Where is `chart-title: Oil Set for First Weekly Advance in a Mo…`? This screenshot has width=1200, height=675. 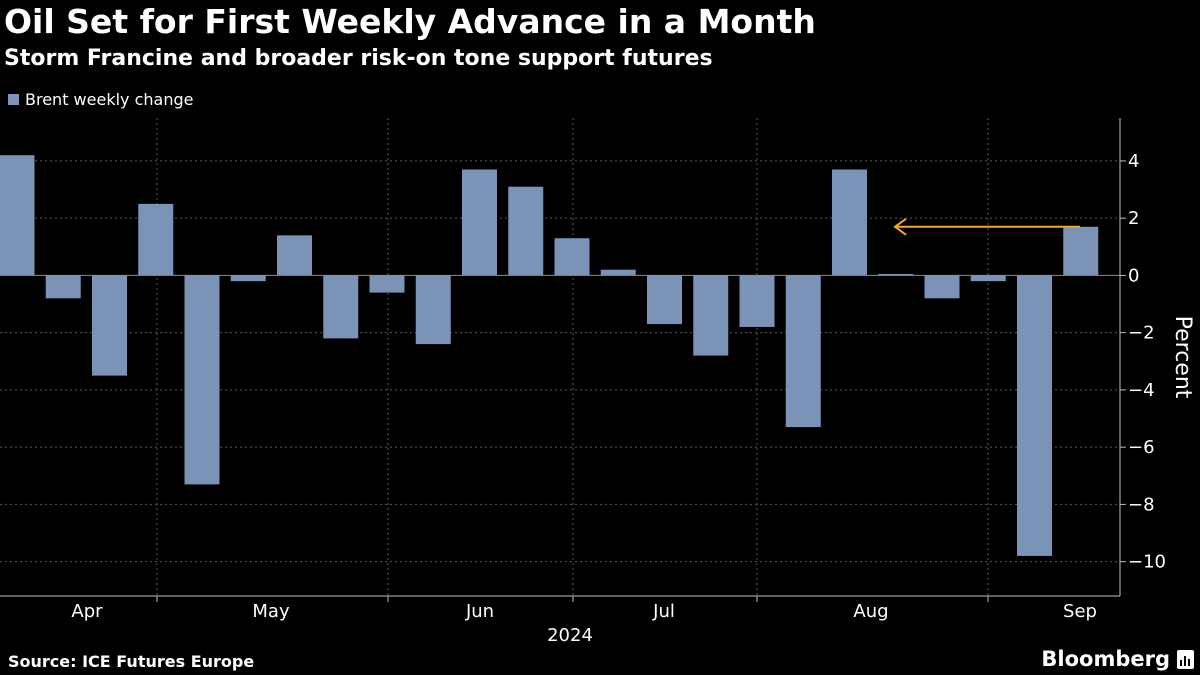 chart-title: Oil Set for First Weekly Advance in a Mo… is located at coordinates (410, 21).